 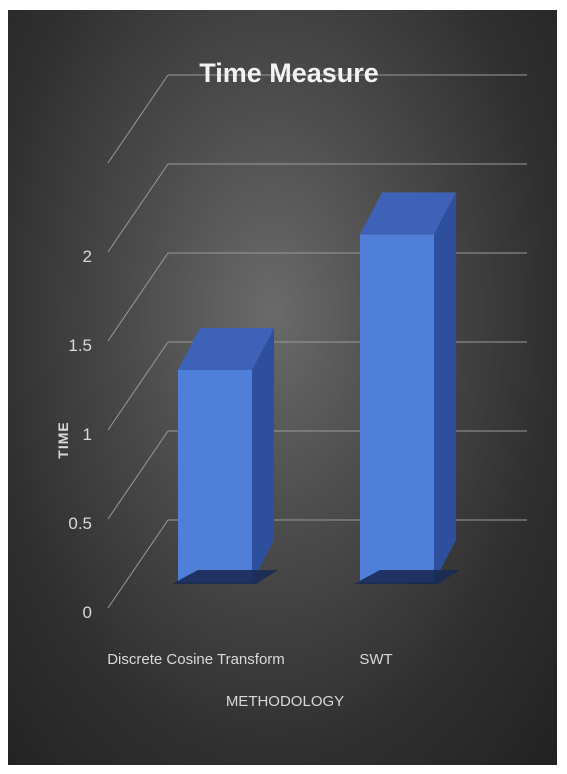 I want to click on x-category-label: Discrete Cosine Transform, so click(x=196, y=659).